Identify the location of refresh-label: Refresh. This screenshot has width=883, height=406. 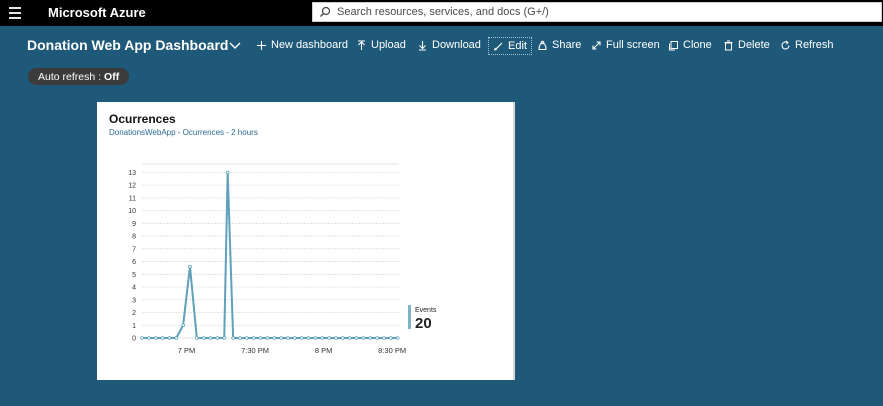
(814, 45).